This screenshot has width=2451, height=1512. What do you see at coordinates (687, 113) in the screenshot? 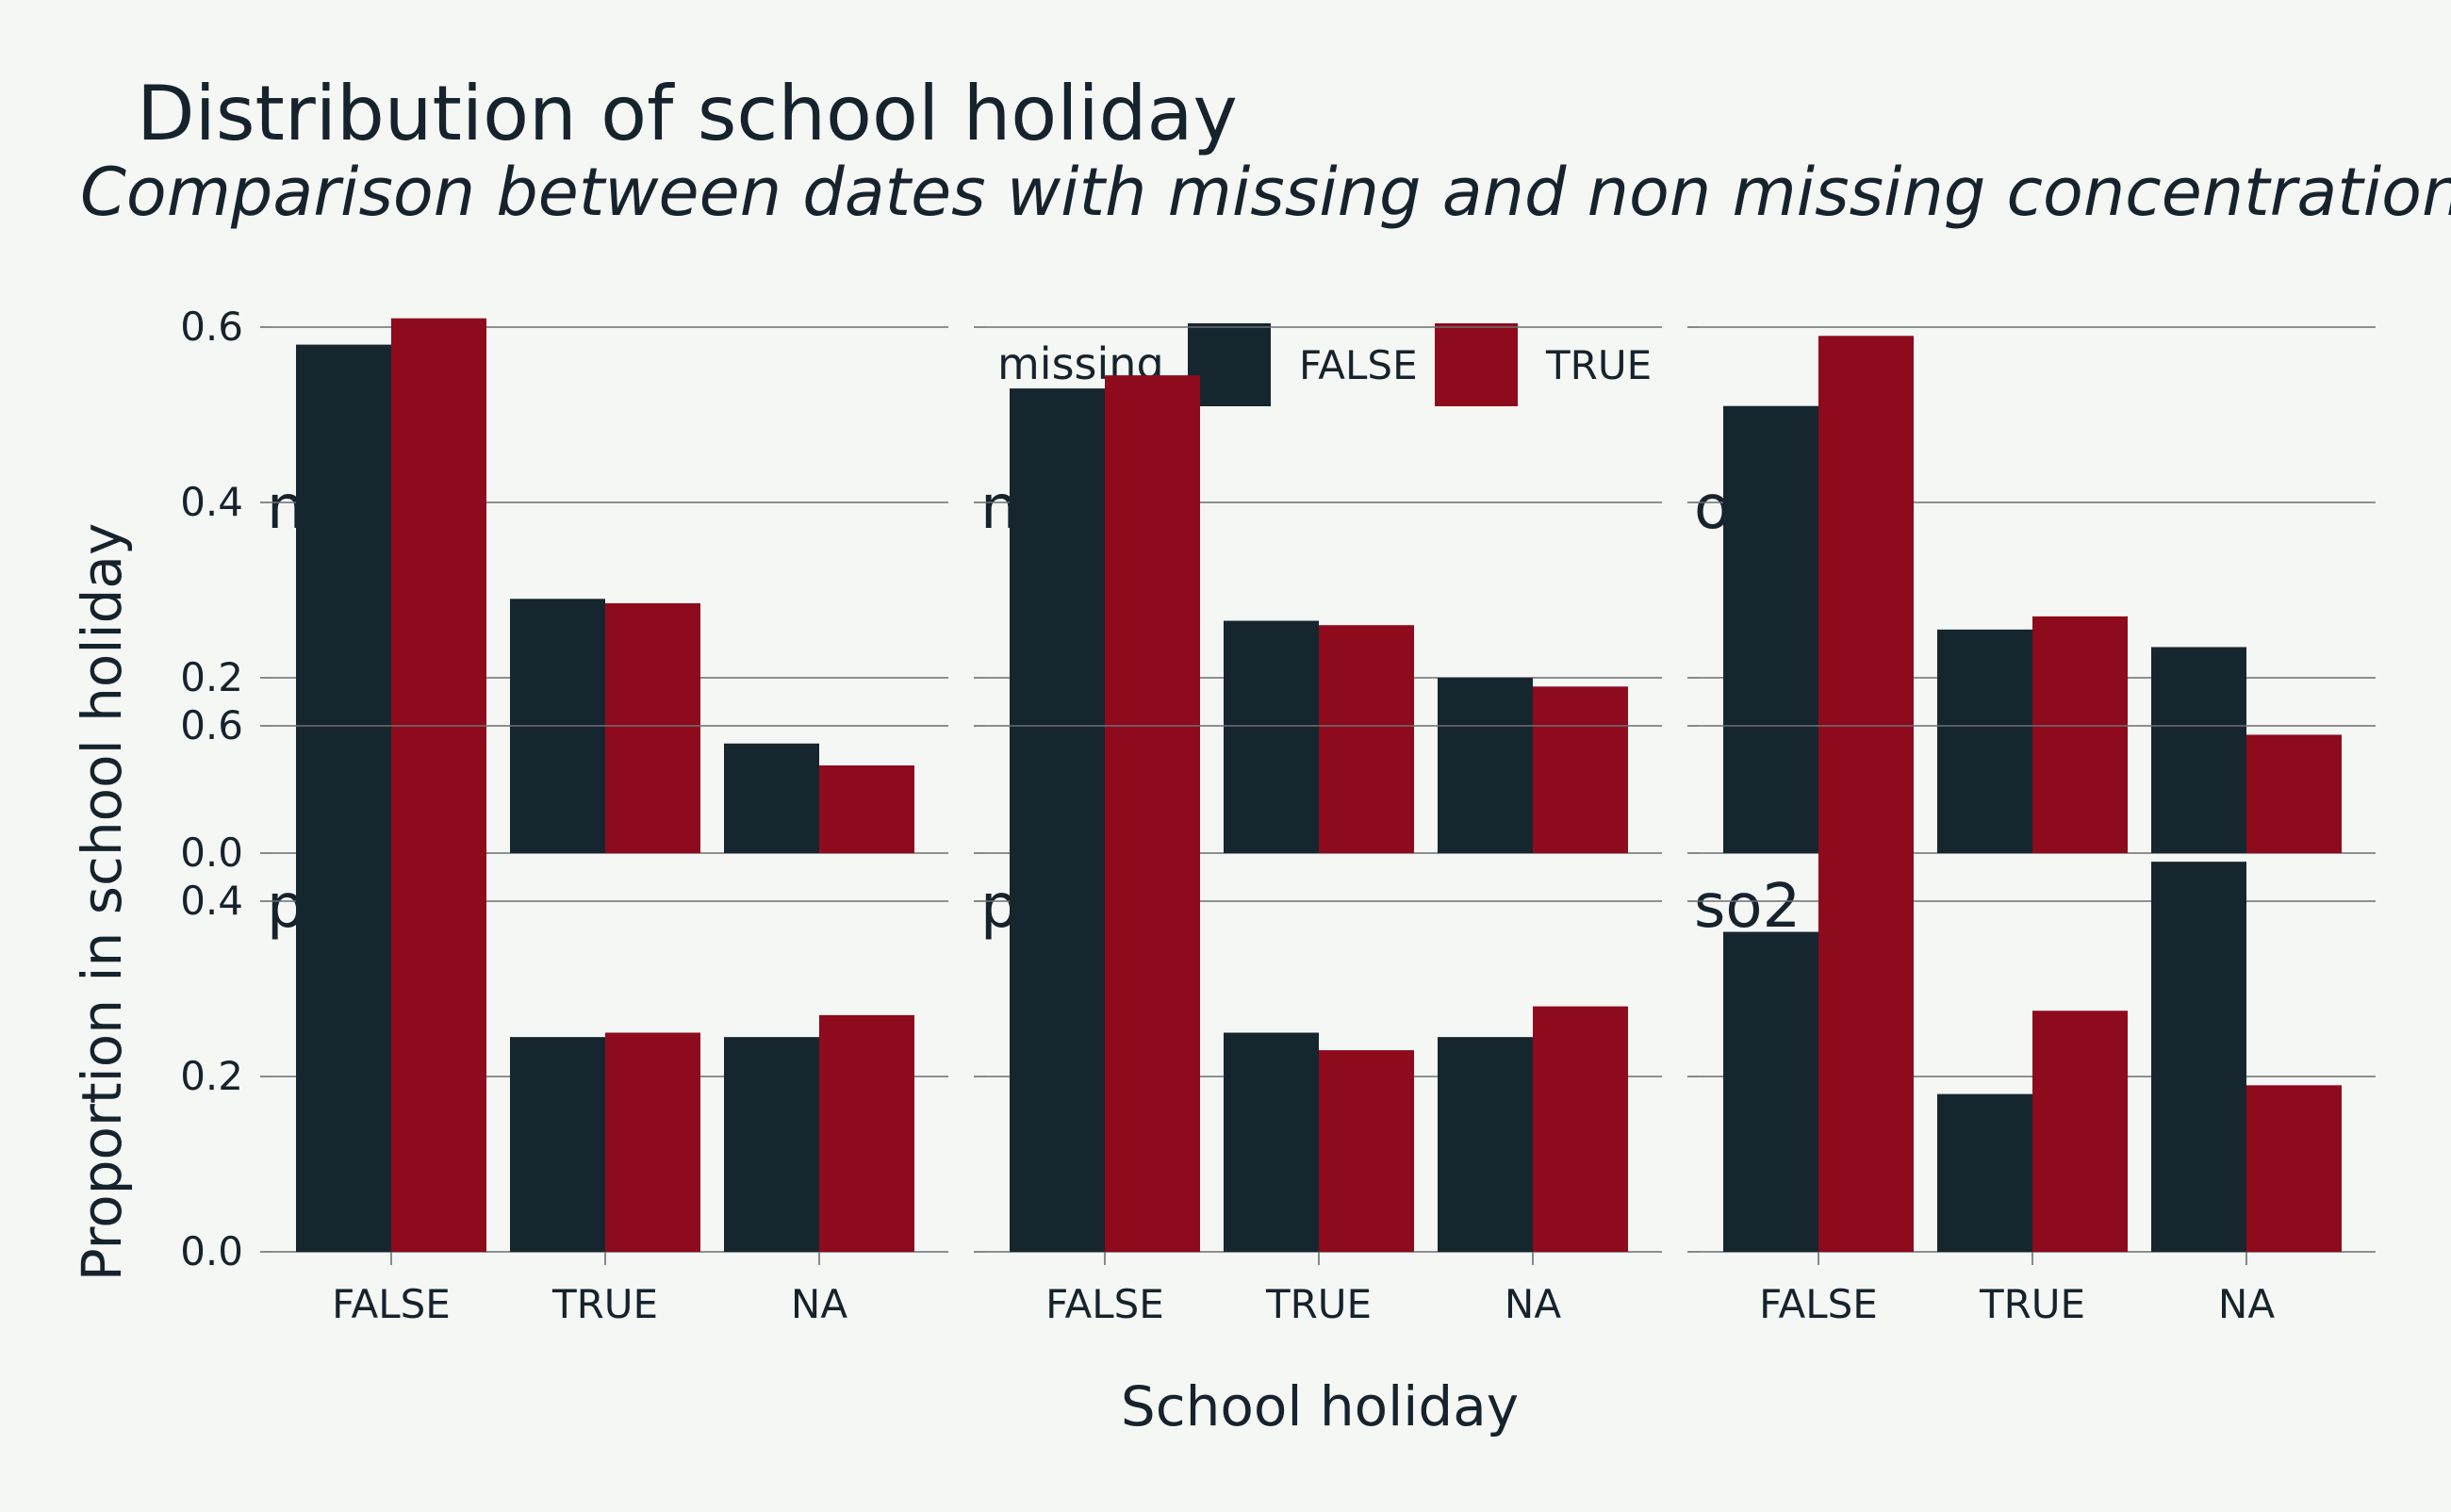
I see `chart-title: Distribution of school holiday` at bounding box center [687, 113].